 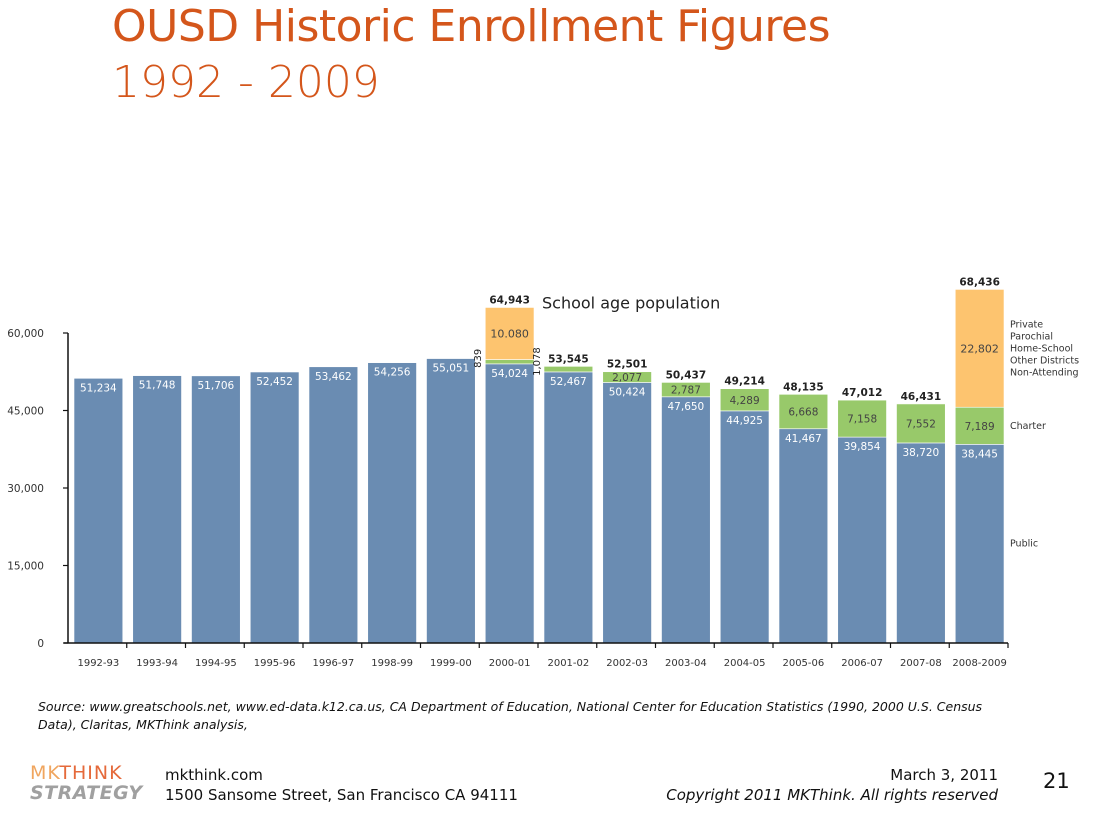 I want to click on legend-label-charter: Charter, so click(x=1028, y=426).